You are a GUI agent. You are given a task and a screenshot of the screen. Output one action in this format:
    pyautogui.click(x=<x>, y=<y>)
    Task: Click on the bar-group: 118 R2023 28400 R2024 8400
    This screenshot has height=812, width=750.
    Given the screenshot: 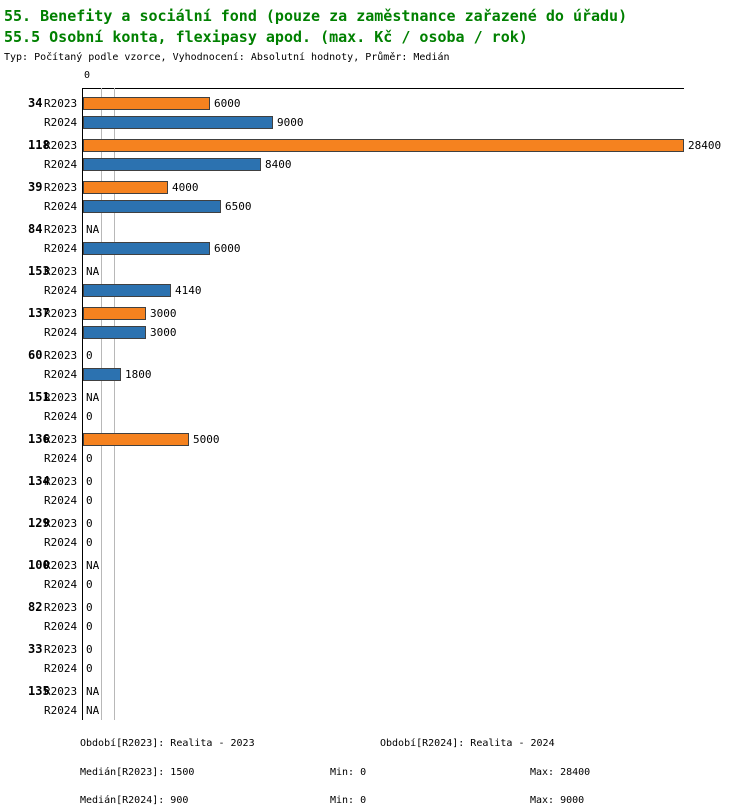 What is the action you would take?
    pyautogui.click(x=375, y=155)
    